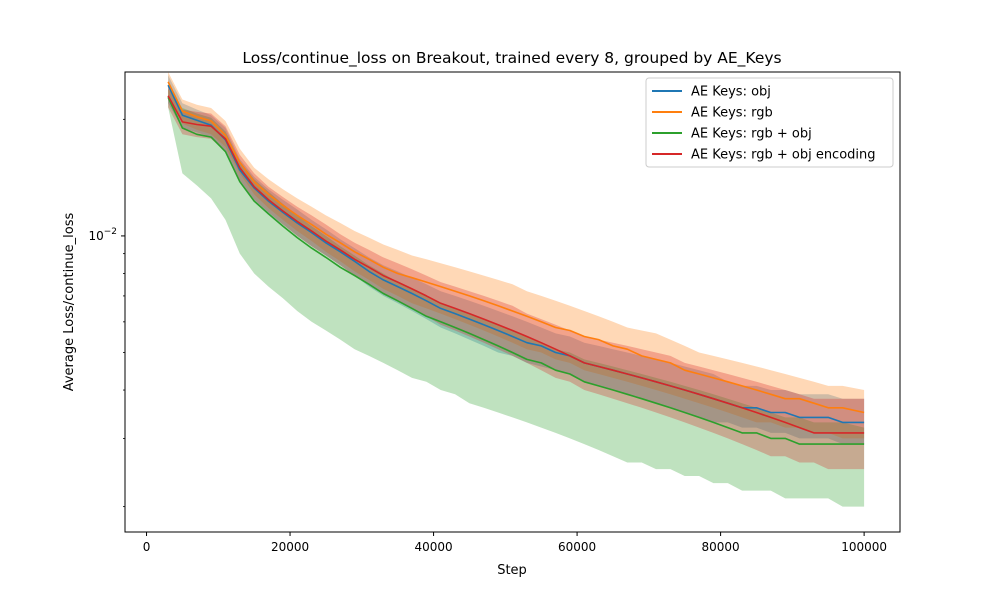  I want to click on legend-box, so click(769, 122).